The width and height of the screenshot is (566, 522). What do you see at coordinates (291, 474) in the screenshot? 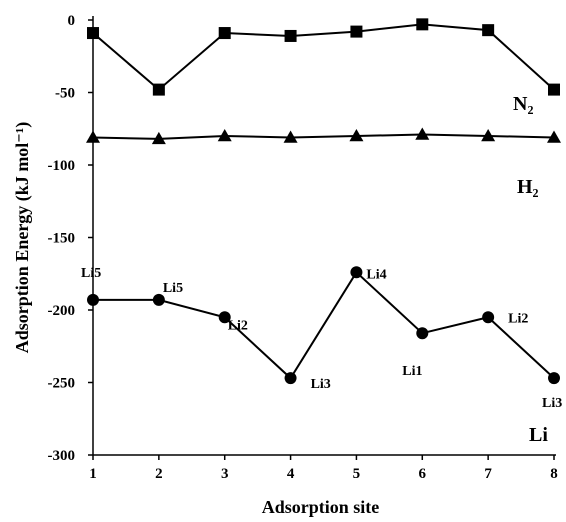
I see `x-tick-label: 4` at bounding box center [291, 474].